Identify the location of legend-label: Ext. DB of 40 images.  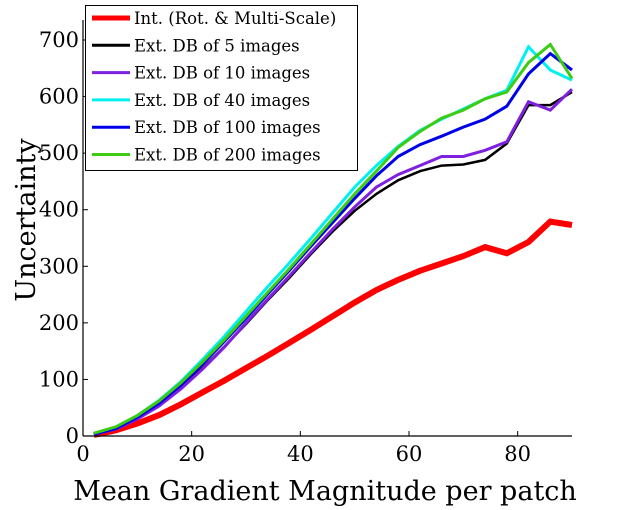
(222, 100).